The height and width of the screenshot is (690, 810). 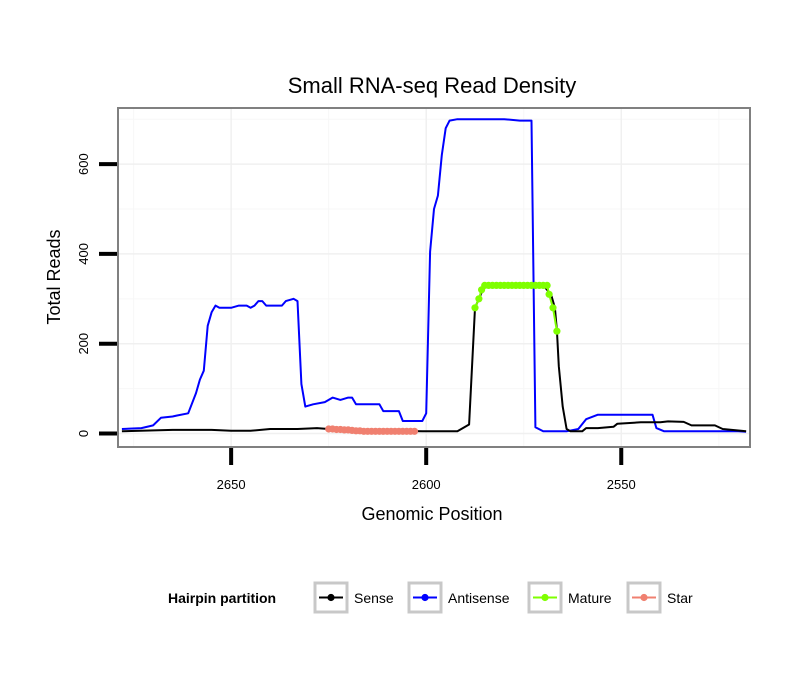 What do you see at coordinates (659, 597) in the screenshot?
I see `legend-entry-star: Star` at bounding box center [659, 597].